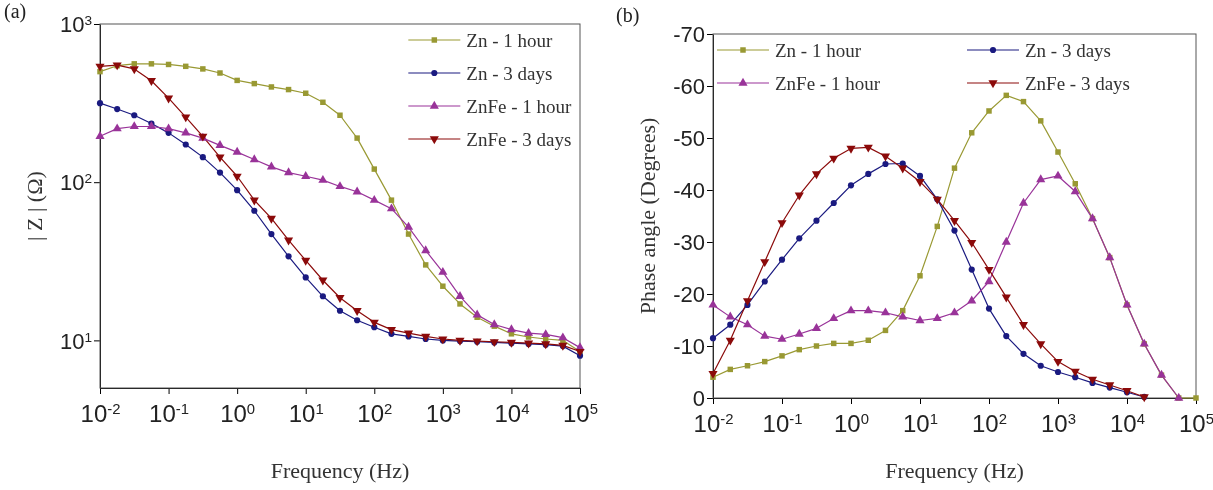  Describe the element at coordinates (75, 341) in the screenshot. I see `y-tick-label: 10$^{1}$` at that location.